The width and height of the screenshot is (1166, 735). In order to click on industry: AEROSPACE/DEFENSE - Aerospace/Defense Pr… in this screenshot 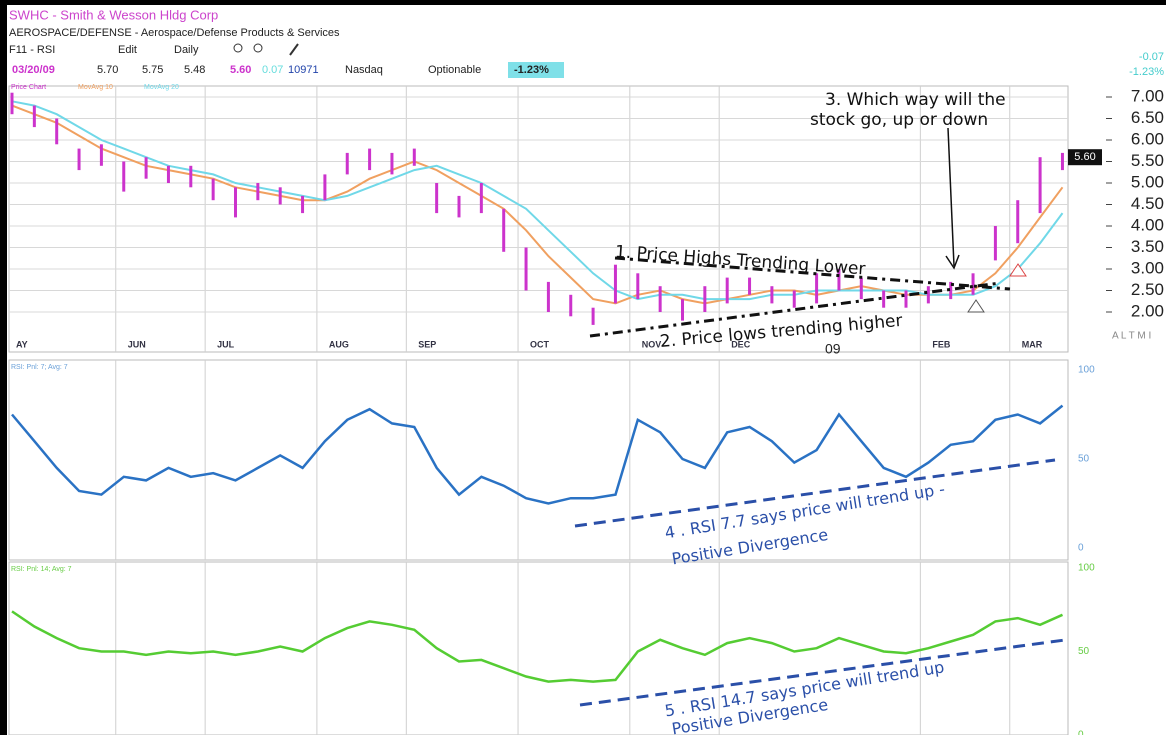, I will do `click(174, 33)`.